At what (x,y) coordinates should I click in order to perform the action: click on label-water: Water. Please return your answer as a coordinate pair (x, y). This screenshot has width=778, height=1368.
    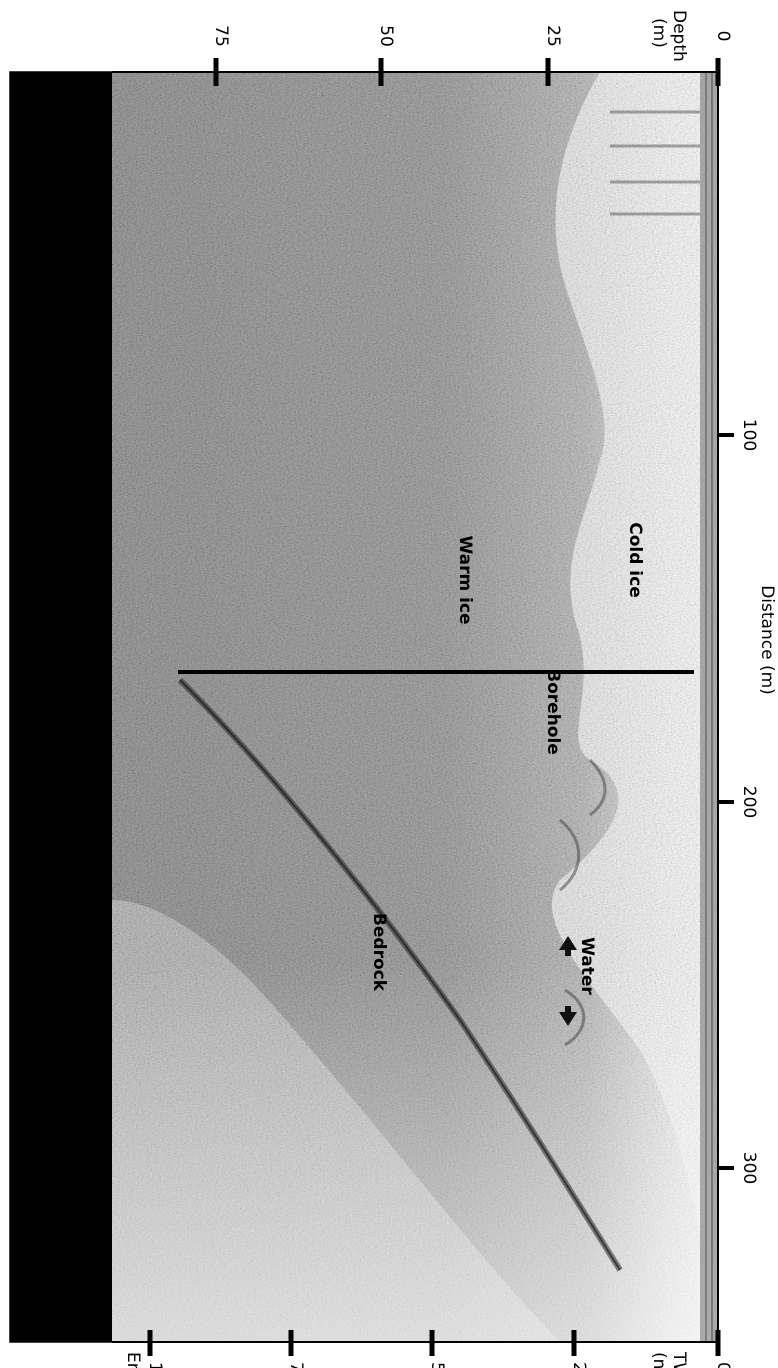
    Looking at the image, I should click on (587, 966).